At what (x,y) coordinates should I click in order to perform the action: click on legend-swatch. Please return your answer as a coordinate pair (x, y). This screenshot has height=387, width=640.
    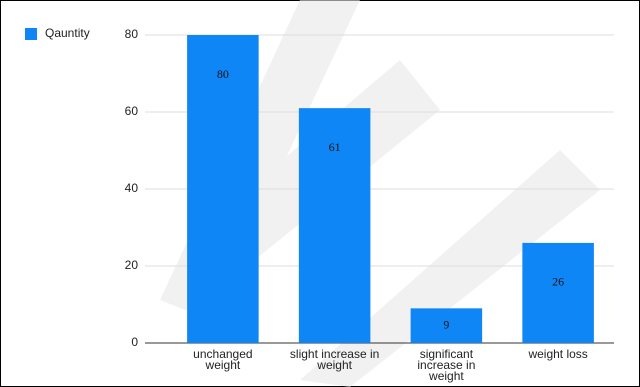
    Looking at the image, I should click on (31, 34).